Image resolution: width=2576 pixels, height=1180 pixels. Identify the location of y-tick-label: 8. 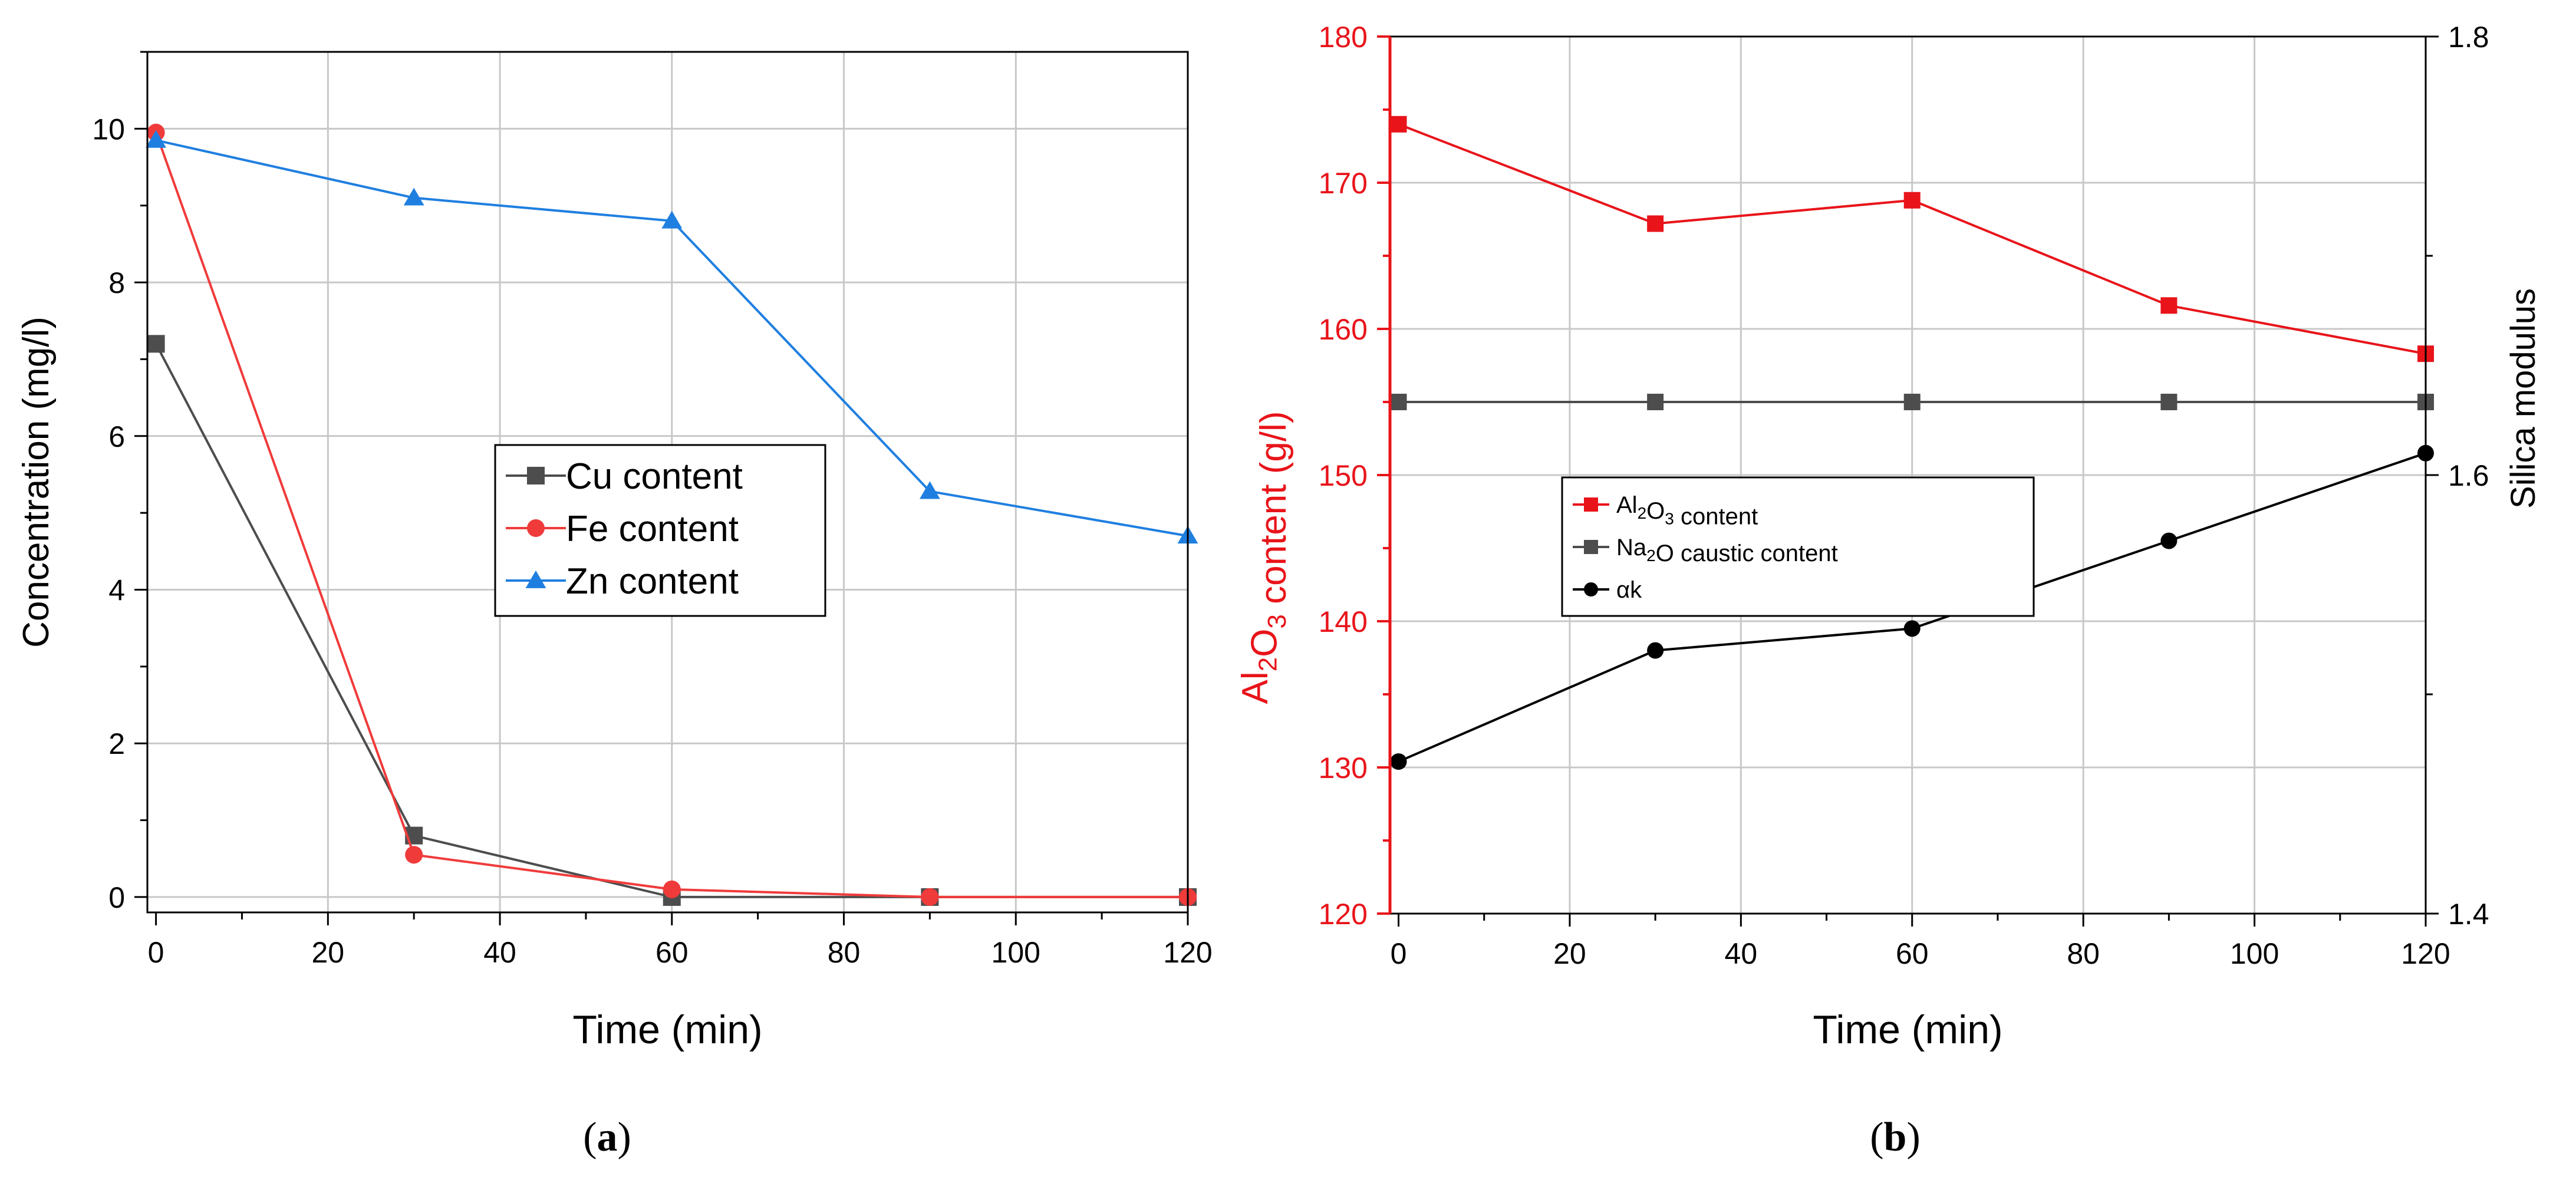
(116, 282).